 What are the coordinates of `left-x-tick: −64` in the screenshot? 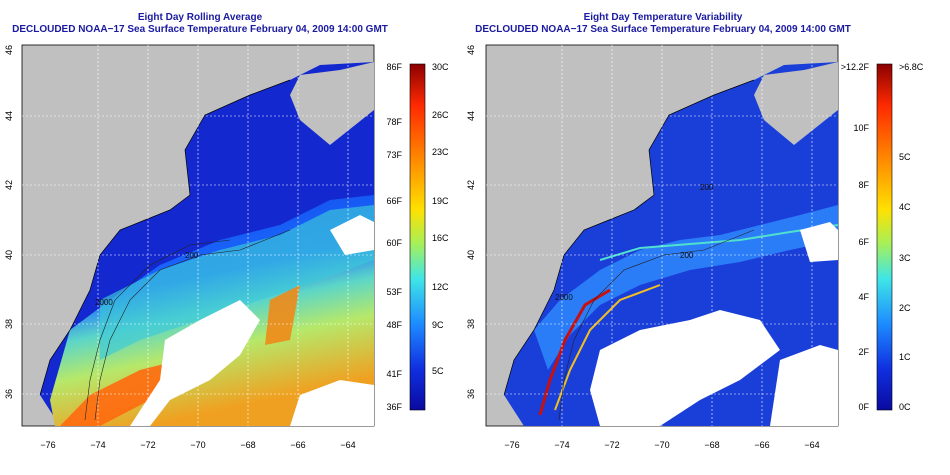 It's located at (347, 445).